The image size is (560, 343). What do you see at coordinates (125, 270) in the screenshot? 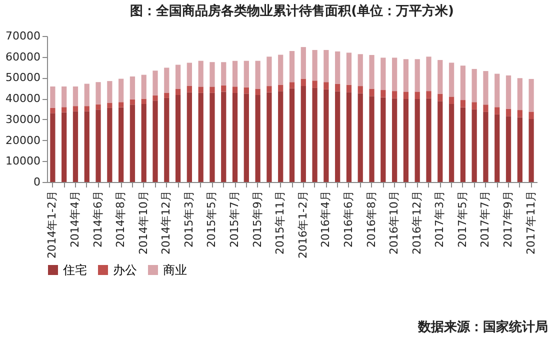
I see `legend-label: 办公` at bounding box center [125, 270].